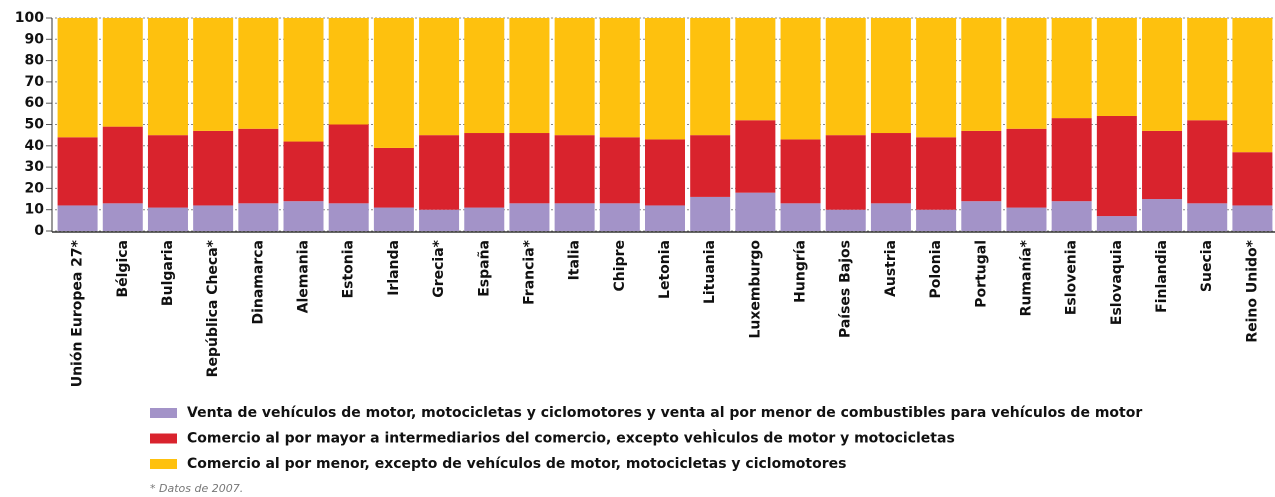  Describe the element at coordinates (349, 269) in the screenshot. I see `x-tick-label: Estonia` at that location.